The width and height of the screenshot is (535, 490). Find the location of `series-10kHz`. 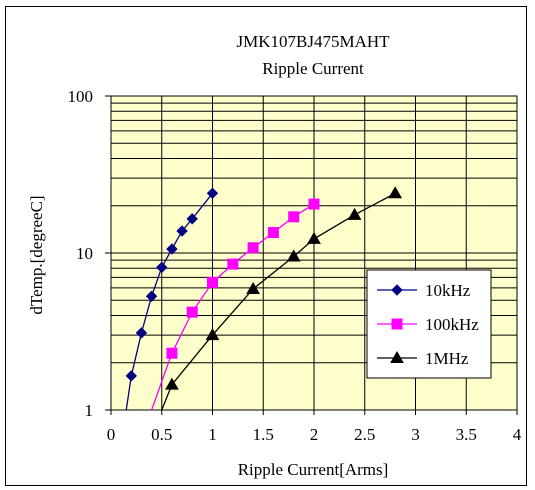

series-10kHz is located at coordinates (172, 299).